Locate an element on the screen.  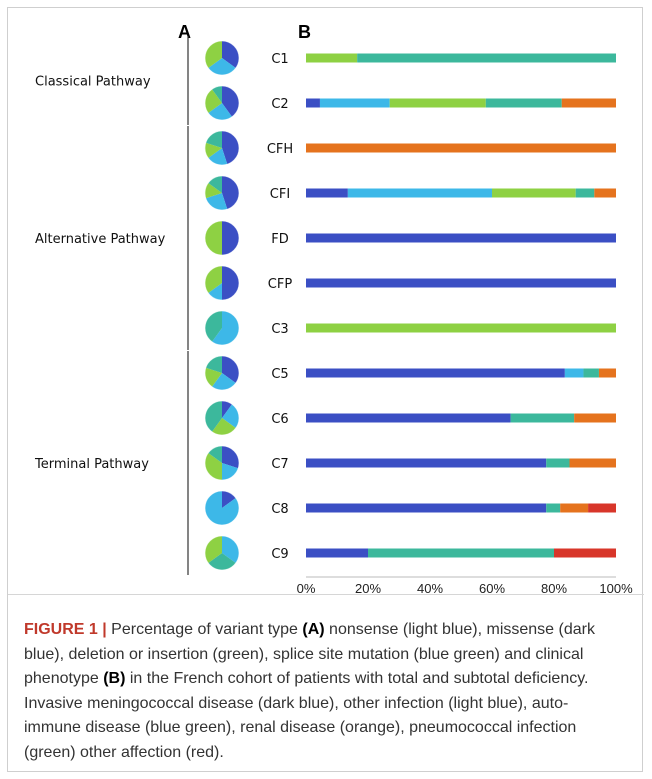
bar-segment-c2-orange is located at coordinates (588, 103).